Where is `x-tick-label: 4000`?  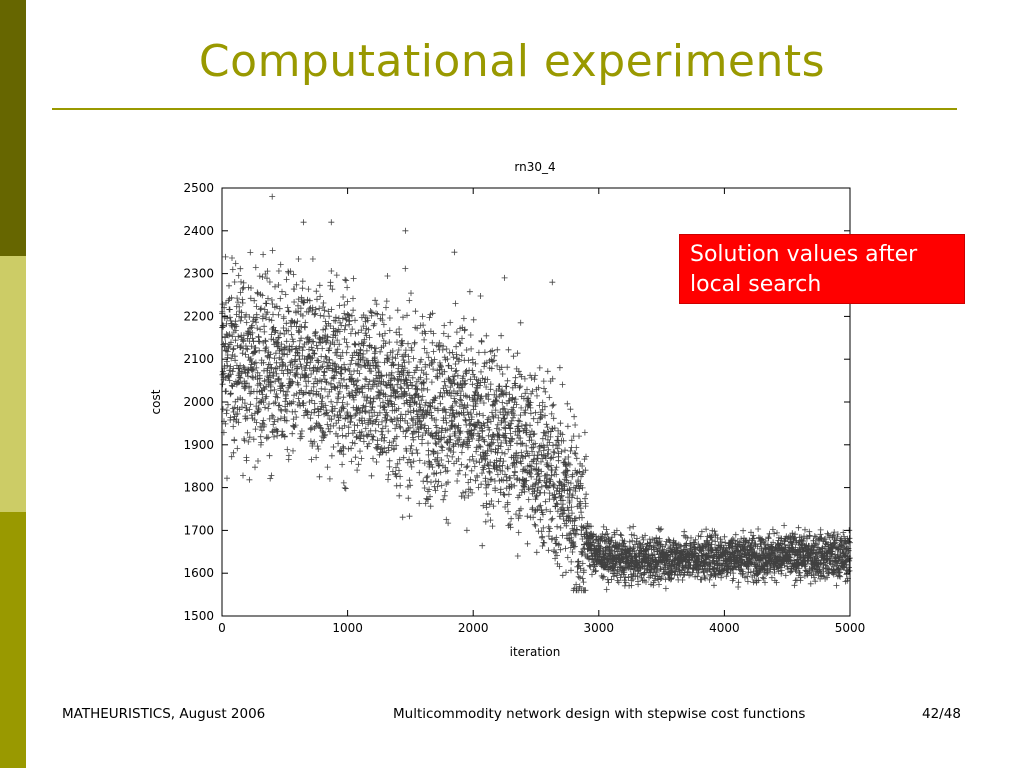
x-tick-label: 4000 is located at coordinates (724, 628).